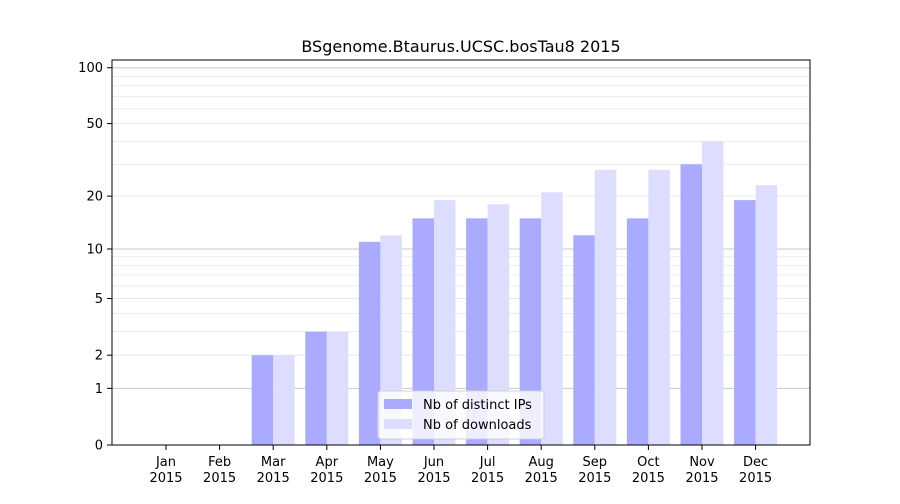 The height and width of the screenshot is (504, 900). What do you see at coordinates (541, 462) in the screenshot?
I see `x-tick-label-month: Aug` at bounding box center [541, 462].